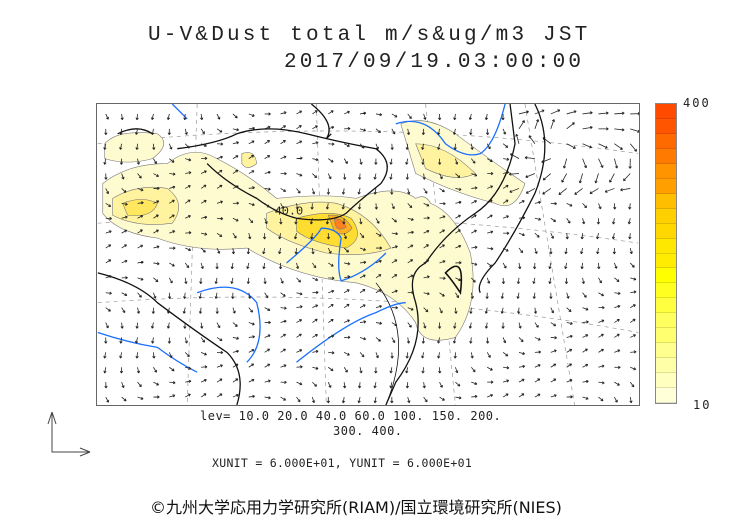 This screenshot has width=752, height=532. What do you see at coordinates (69, 434) in the screenshot?
I see `unit-vector-arrows-icon` at bounding box center [69, 434].